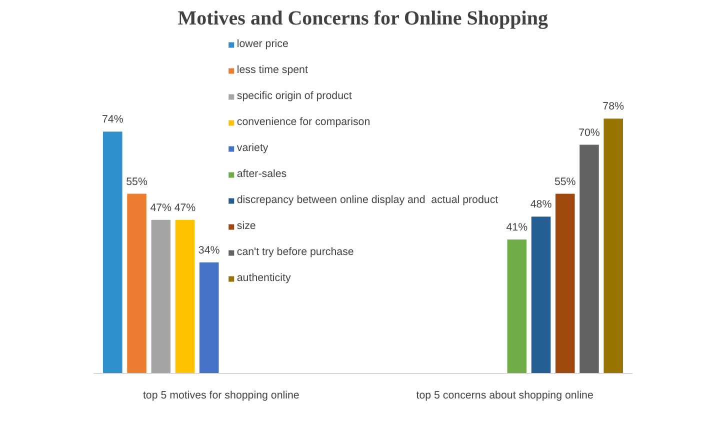 The image size is (708, 433). What do you see at coordinates (252, 148) in the screenshot?
I see `legend-label: variety` at bounding box center [252, 148].